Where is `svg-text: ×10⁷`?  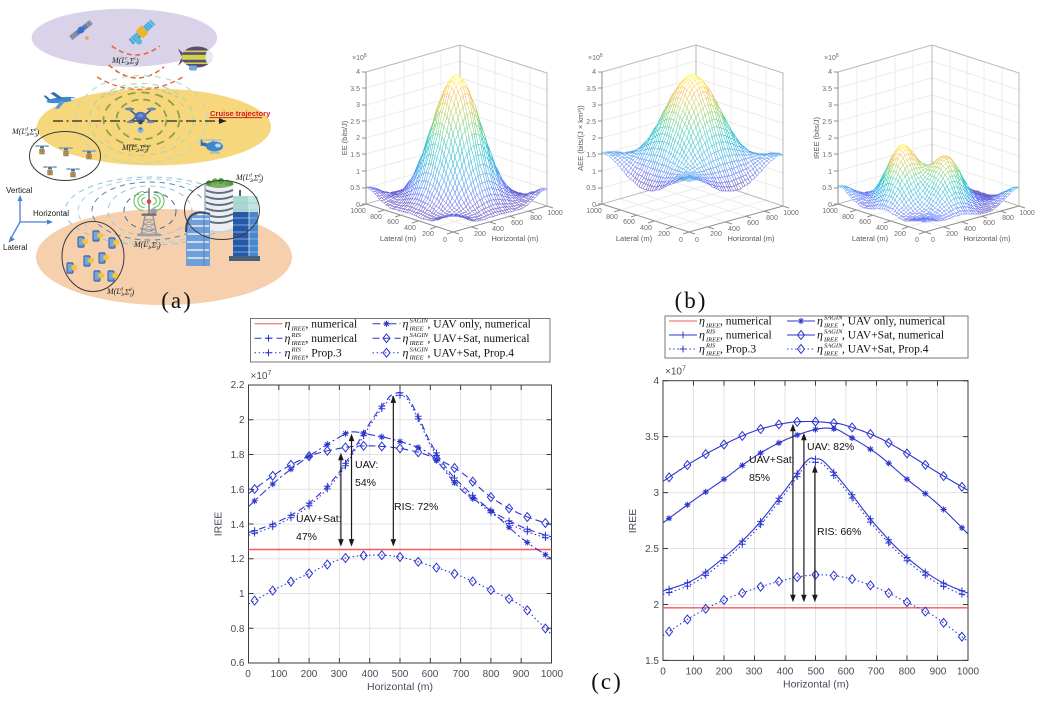 svg-text: ×10⁷ is located at coordinates (675, 372).